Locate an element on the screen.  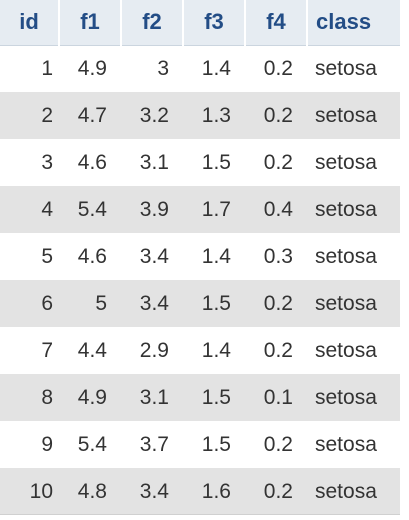
cell-f1: 5 is located at coordinates (101, 303).